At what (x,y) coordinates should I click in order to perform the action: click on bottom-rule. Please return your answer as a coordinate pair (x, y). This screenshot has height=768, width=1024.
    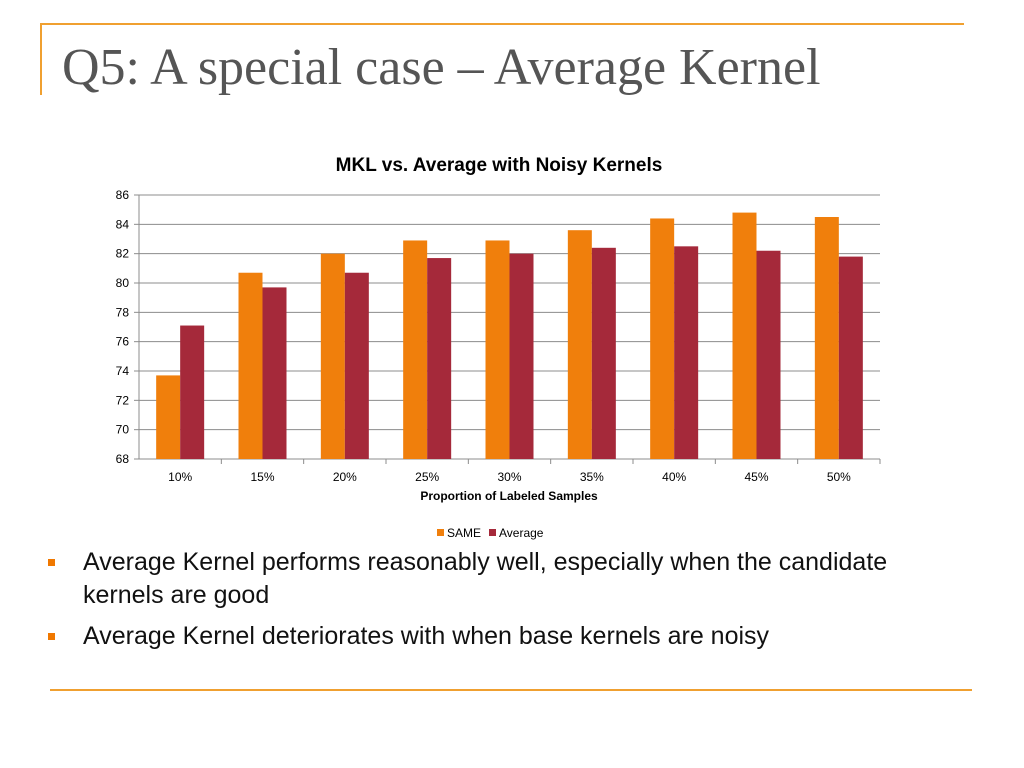
    Looking at the image, I should click on (511, 690).